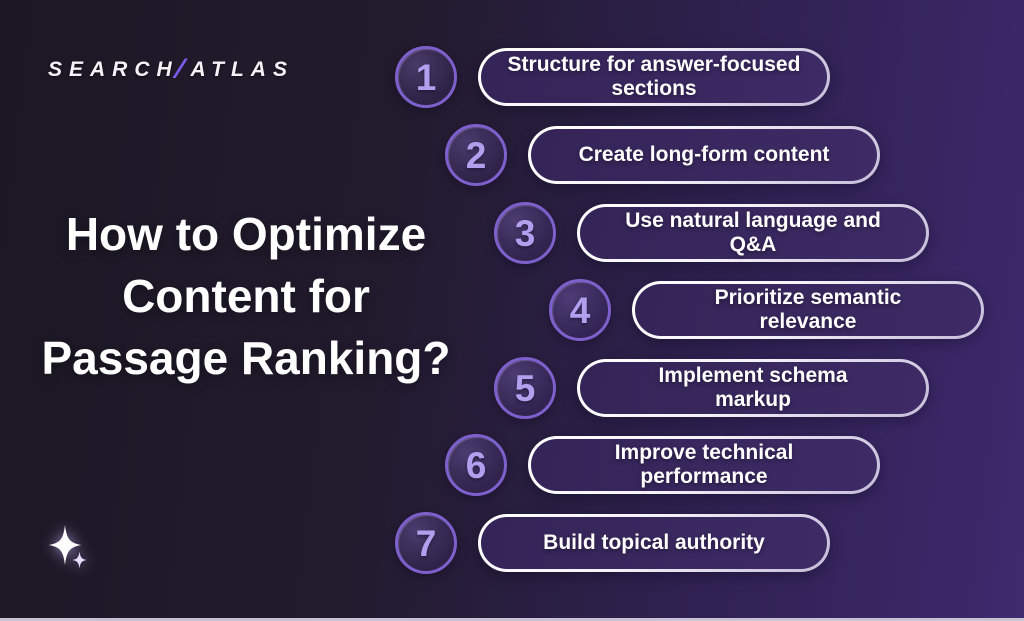  Describe the element at coordinates (512, 619) in the screenshot. I see `bottom-edge-strip` at that location.